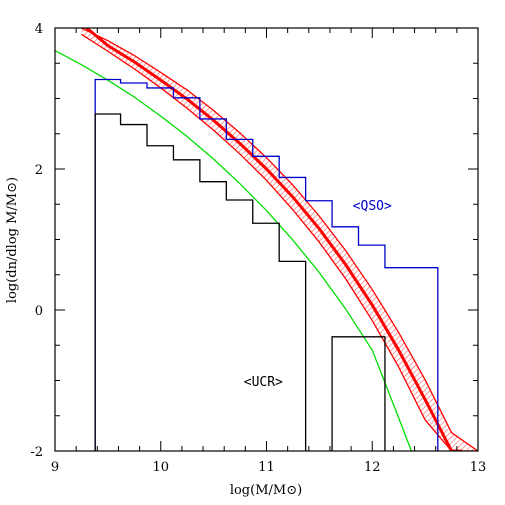 The width and height of the screenshot is (505, 505). Describe the element at coordinates (55, 467) in the screenshot. I see `x-tick-label: 9` at that location.